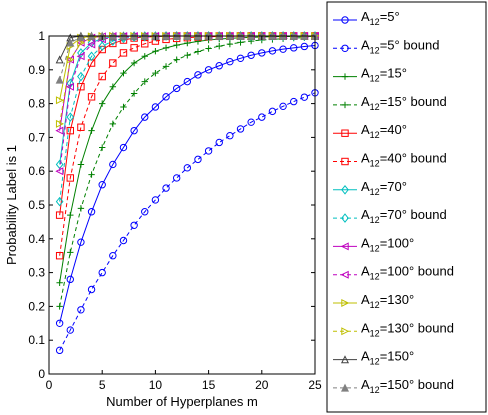 The width and height of the screenshot is (488, 415). What do you see at coordinates (36, 273) in the screenshot?
I see `y-tick-label: 0.3` at bounding box center [36, 273].